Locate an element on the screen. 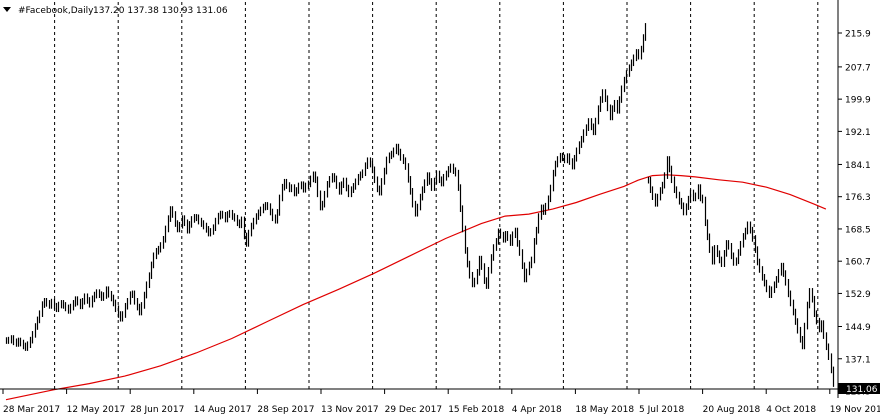  x-tick-label: 20 Aug 2018 is located at coordinates (732, 410).